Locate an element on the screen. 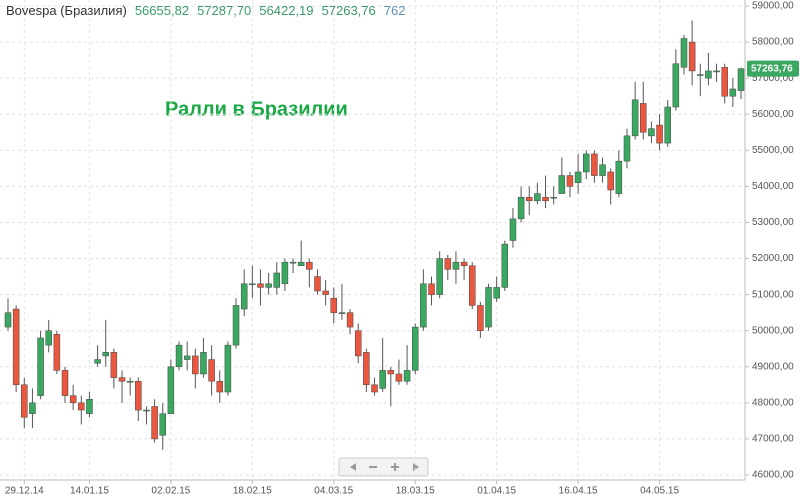 The image size is (800, 498). nav-bar is located at coordinates (383, 467).